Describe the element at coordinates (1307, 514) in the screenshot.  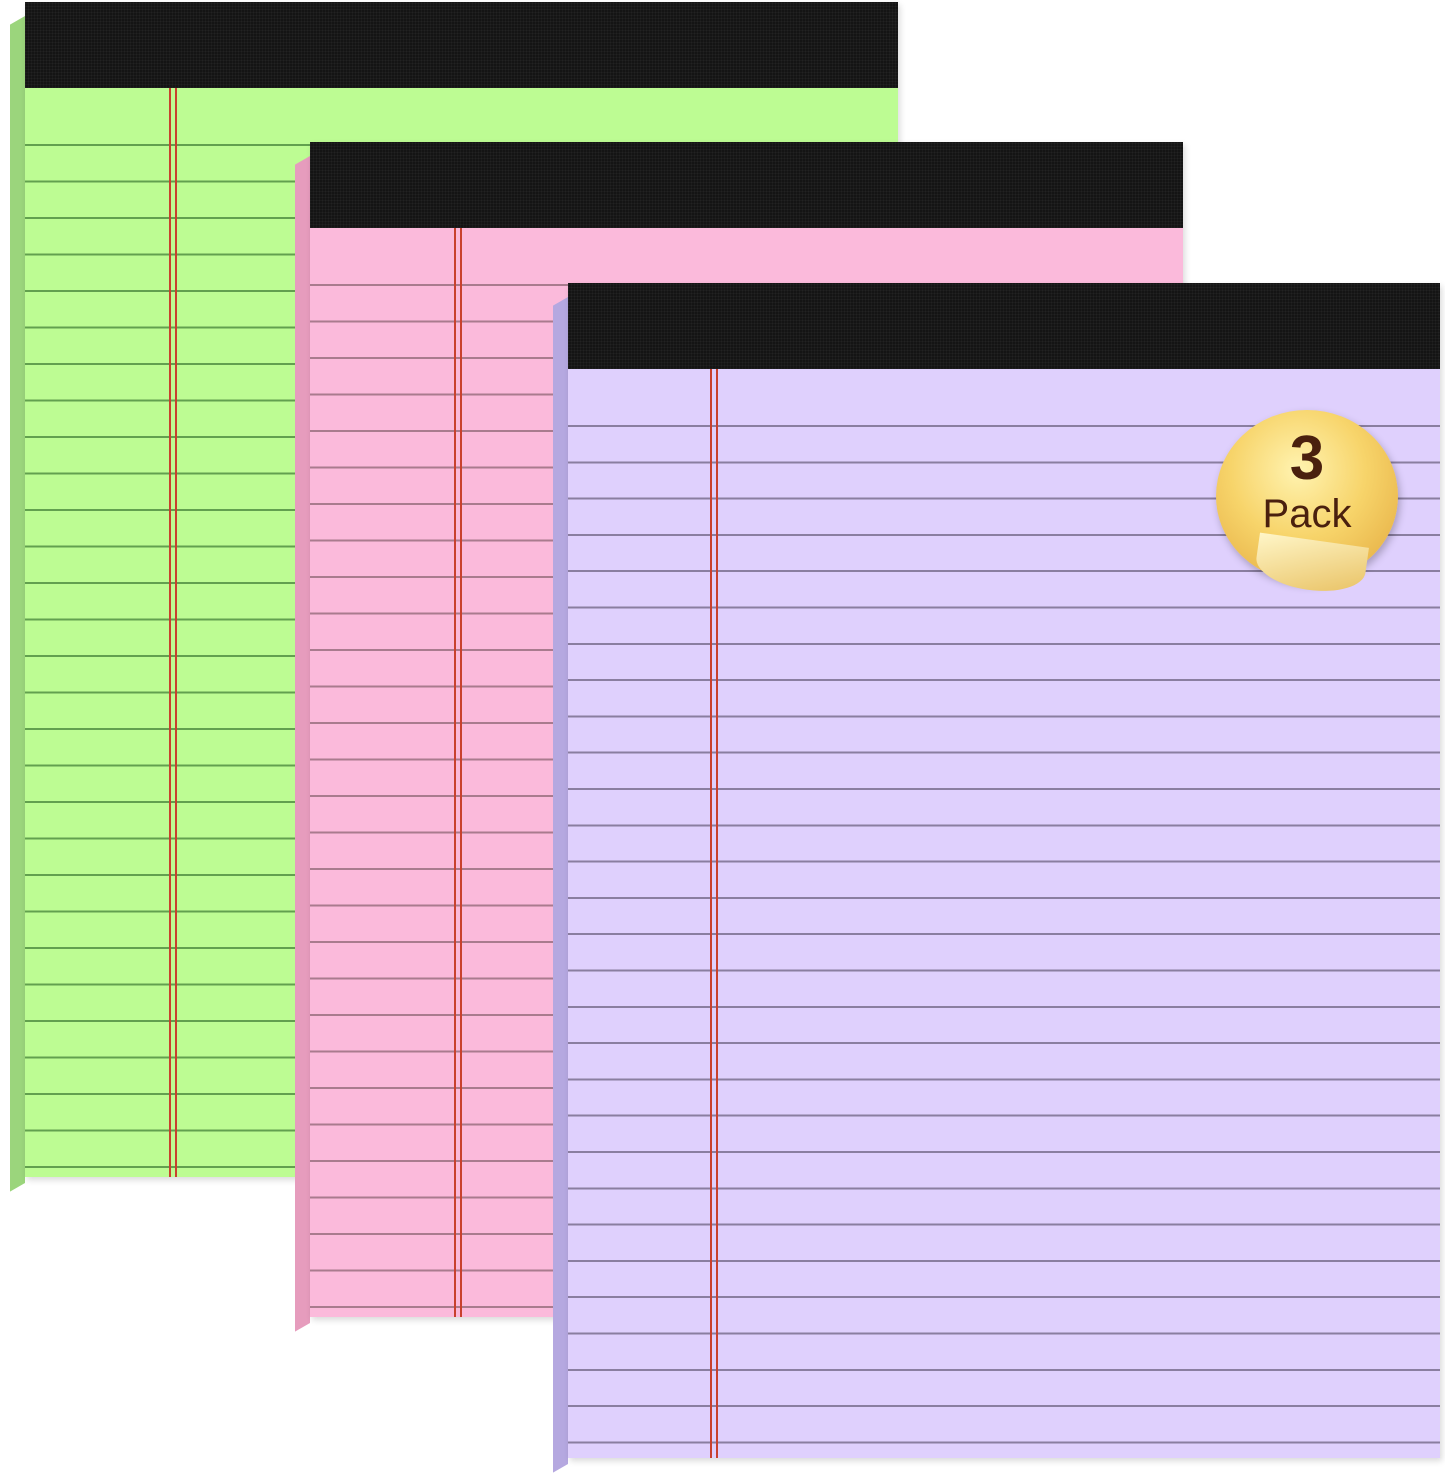
I see `badge-label: Pack` at that location.